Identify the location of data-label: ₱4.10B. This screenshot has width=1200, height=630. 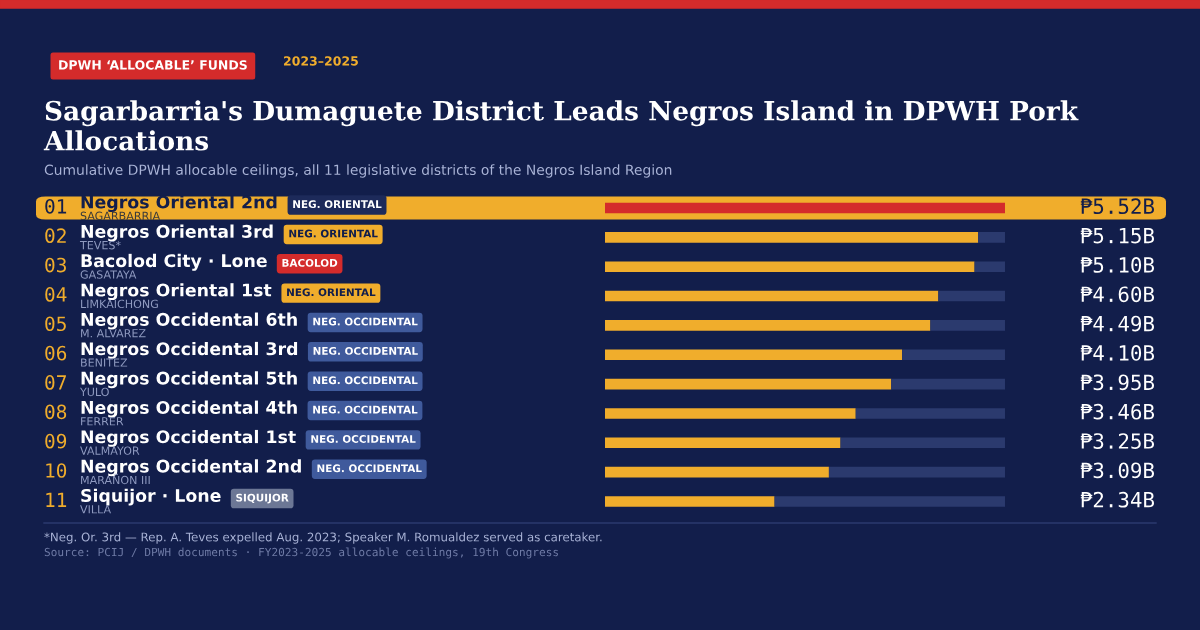
(1117, 353).